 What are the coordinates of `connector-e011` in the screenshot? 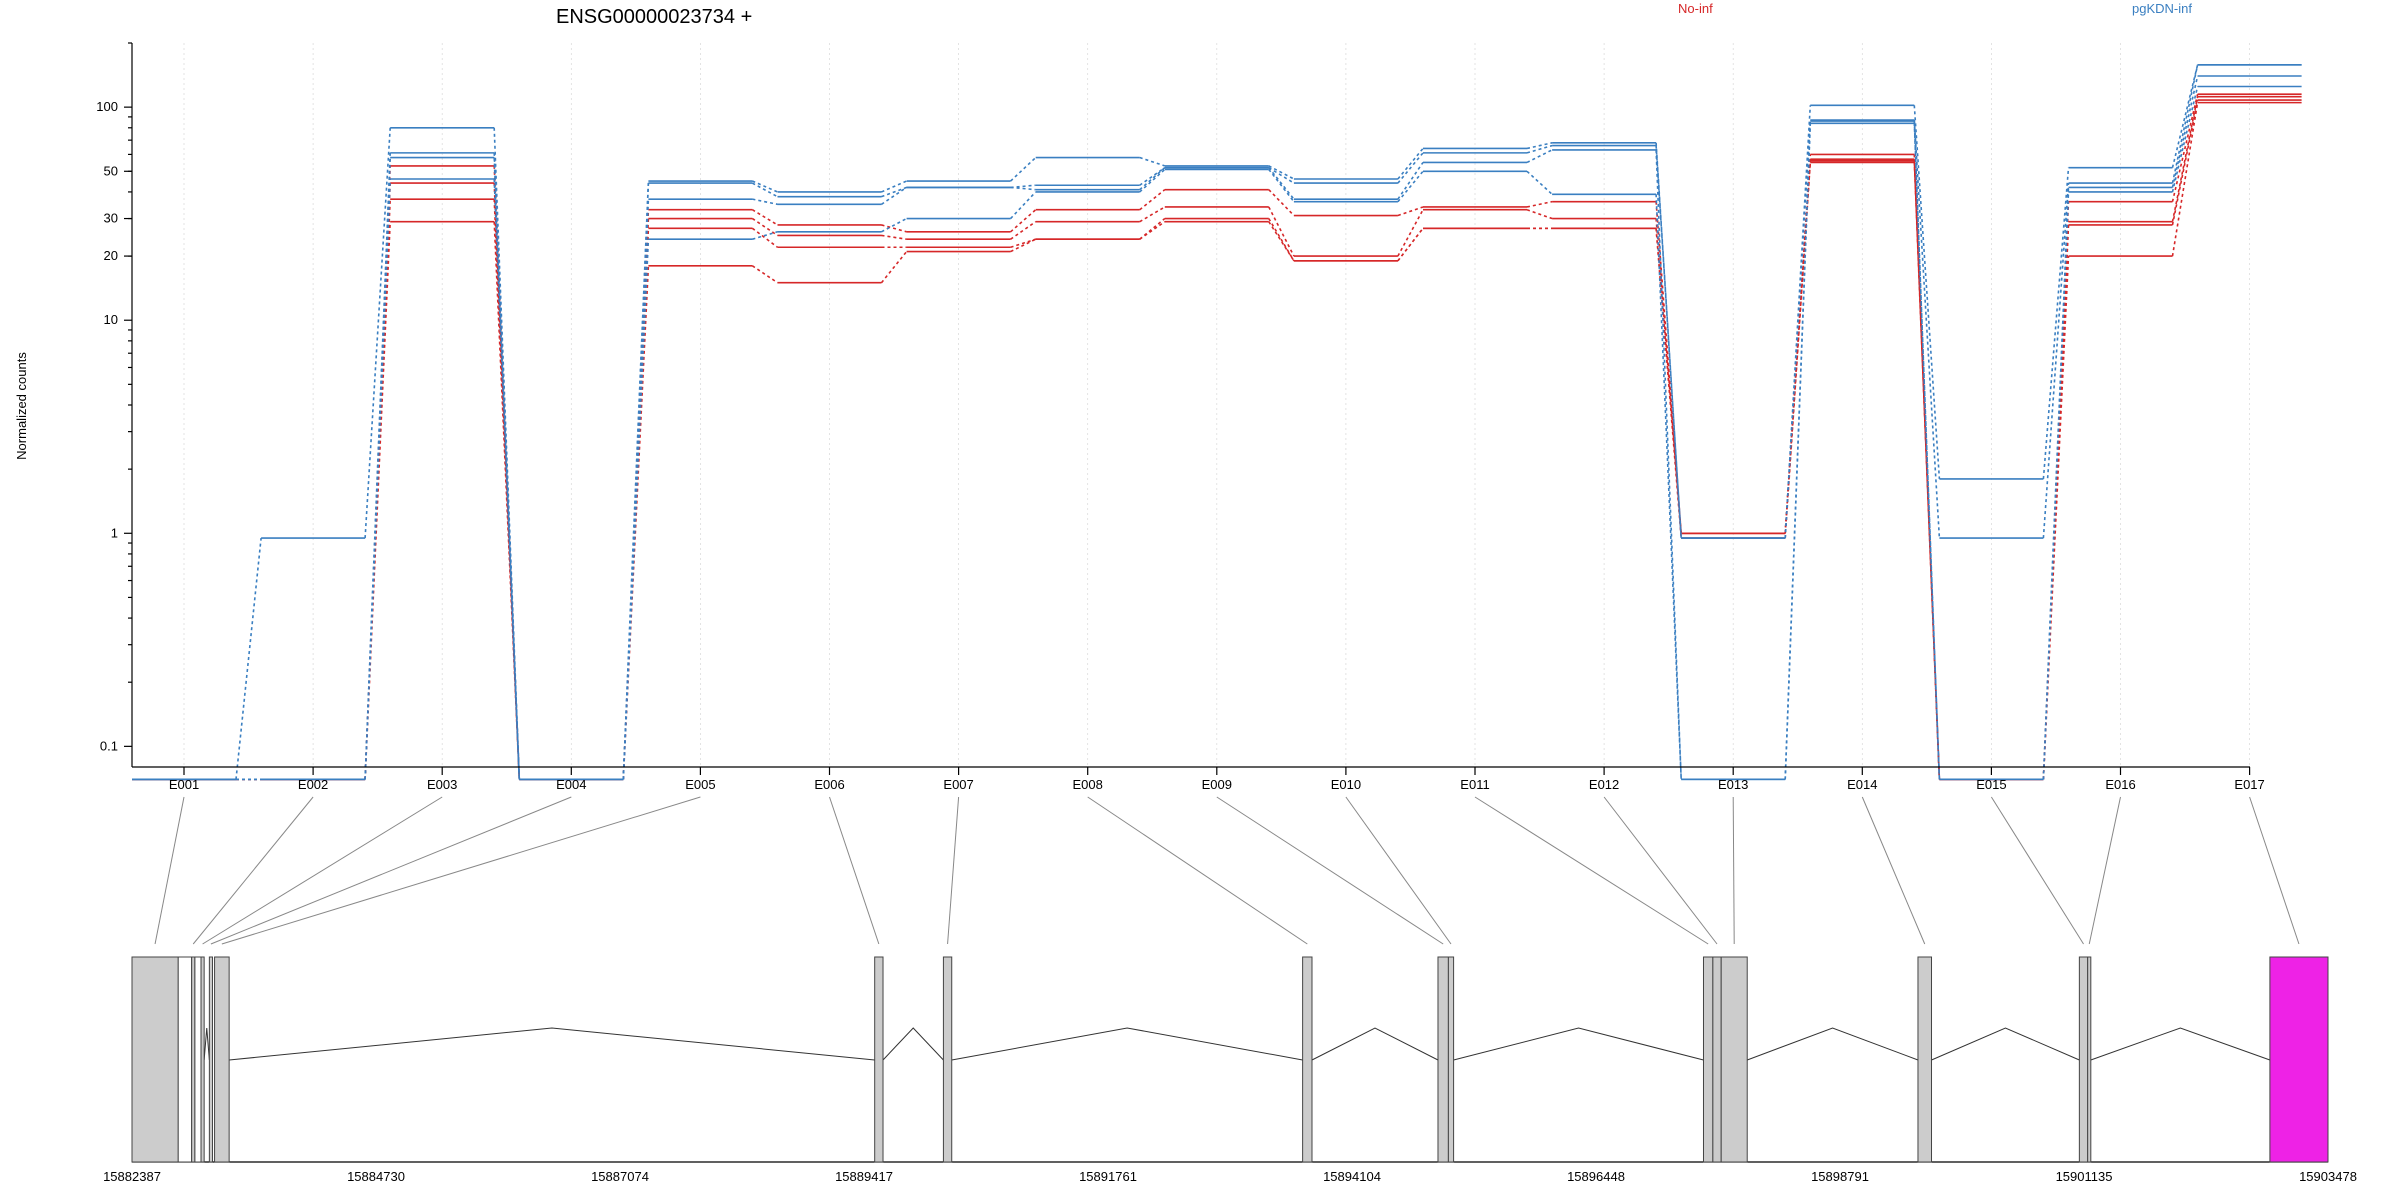 It's located at (1591, 870).